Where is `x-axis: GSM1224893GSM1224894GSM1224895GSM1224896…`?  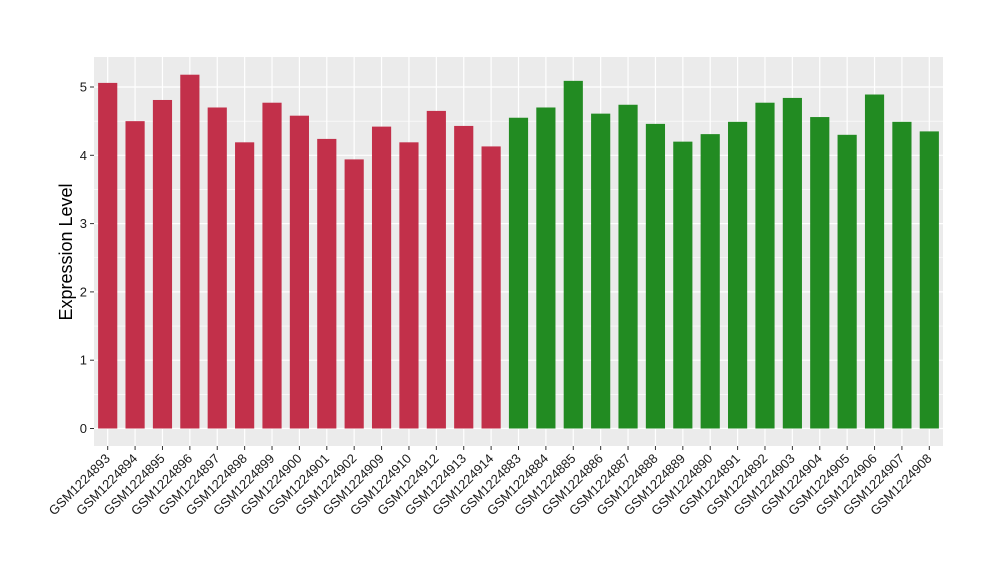
x-axis: GSM1224893GSM1224894GSM1224895GSM1224896… is located at coordinates (490, 482).